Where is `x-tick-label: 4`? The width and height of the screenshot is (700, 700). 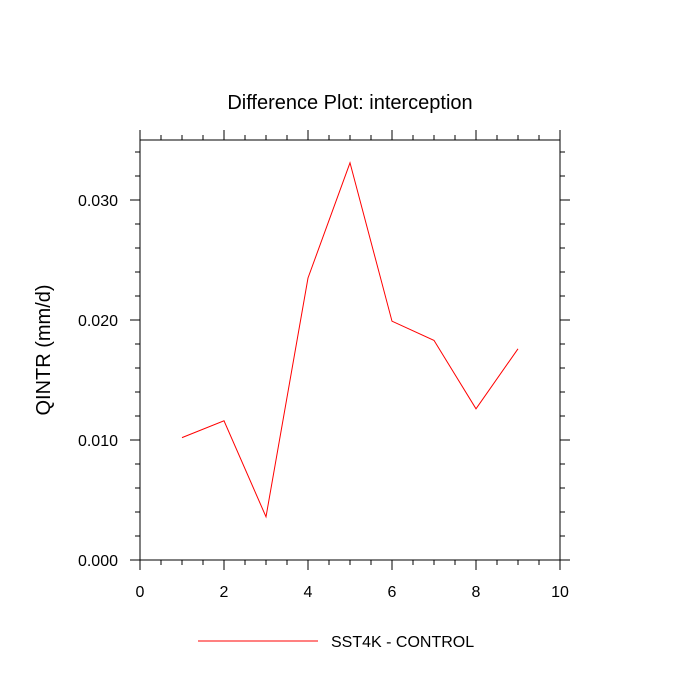 x-tick-label: 4 is located at coordinates (308, 592).